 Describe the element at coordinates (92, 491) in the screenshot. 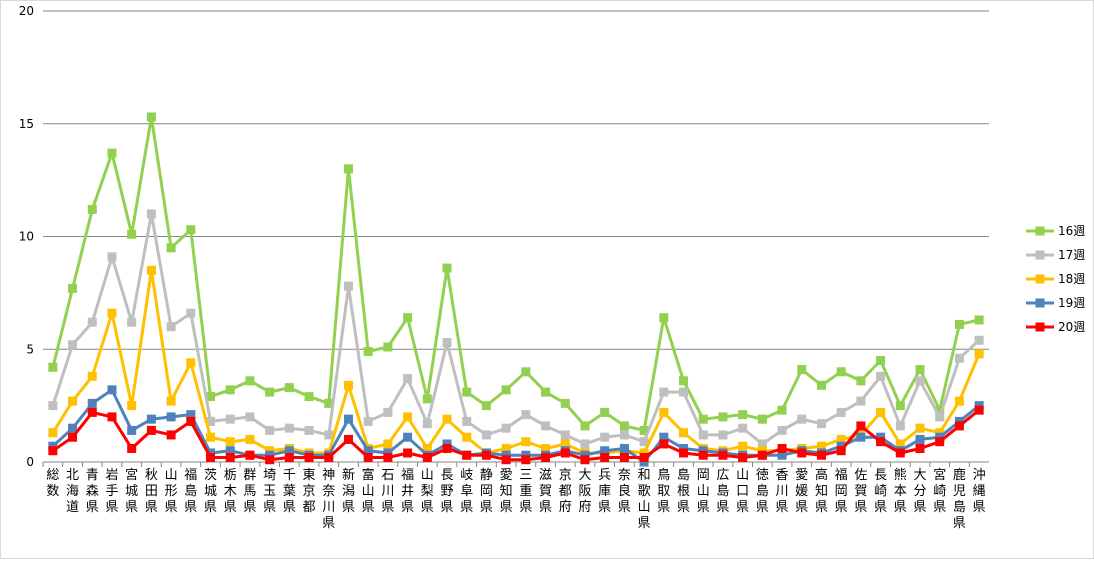

I see `x-category-label: 青森県` at that location.